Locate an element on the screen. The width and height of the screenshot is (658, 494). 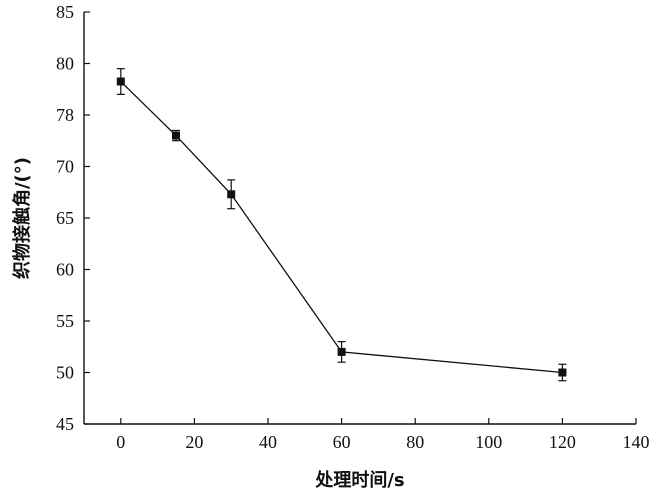
x-tick-label: 0 is located at coordinates (120, 442).